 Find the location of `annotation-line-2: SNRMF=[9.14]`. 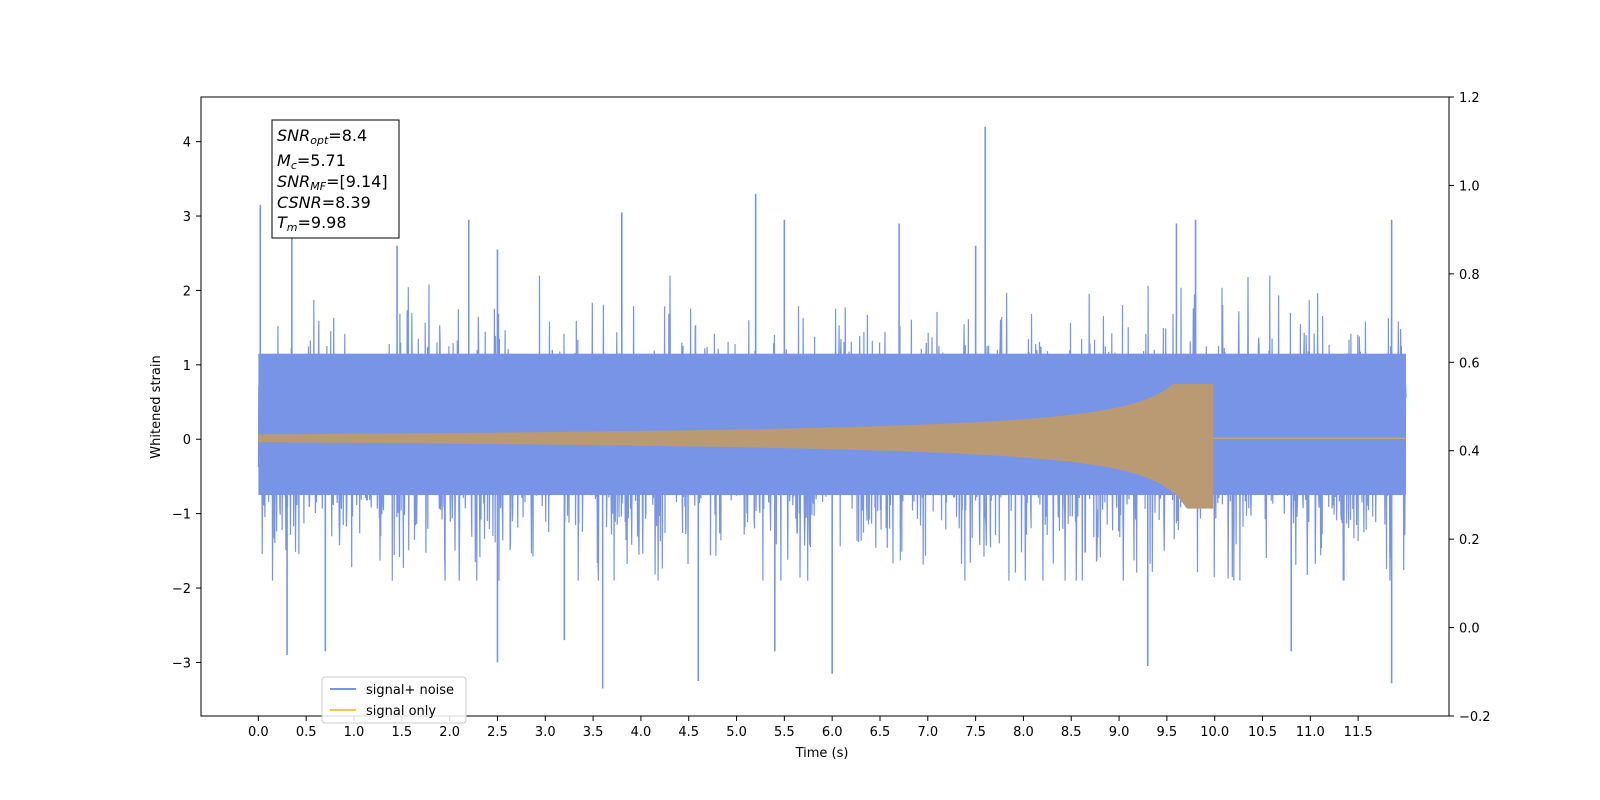

annotation-line-2: SNRMF=[9.14] is located at coordinates (332, 182).